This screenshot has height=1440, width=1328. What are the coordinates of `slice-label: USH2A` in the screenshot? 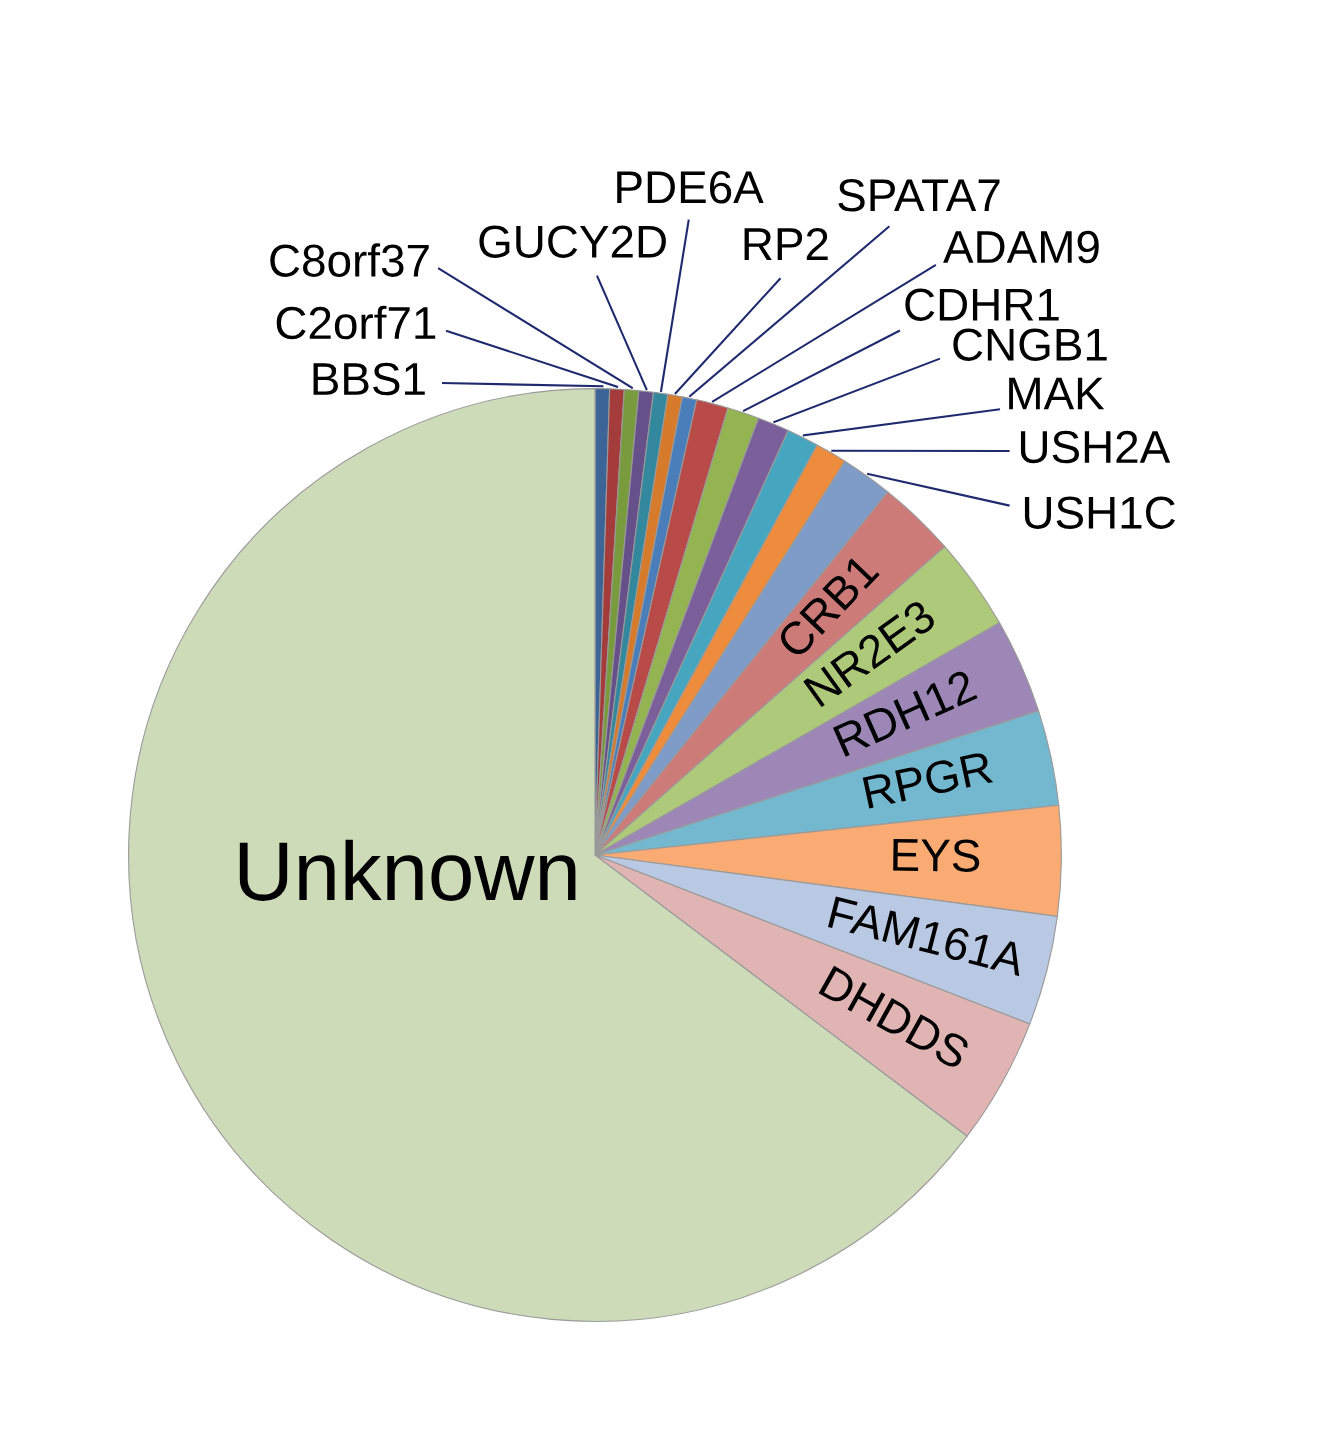 It's located at (1095, 447).